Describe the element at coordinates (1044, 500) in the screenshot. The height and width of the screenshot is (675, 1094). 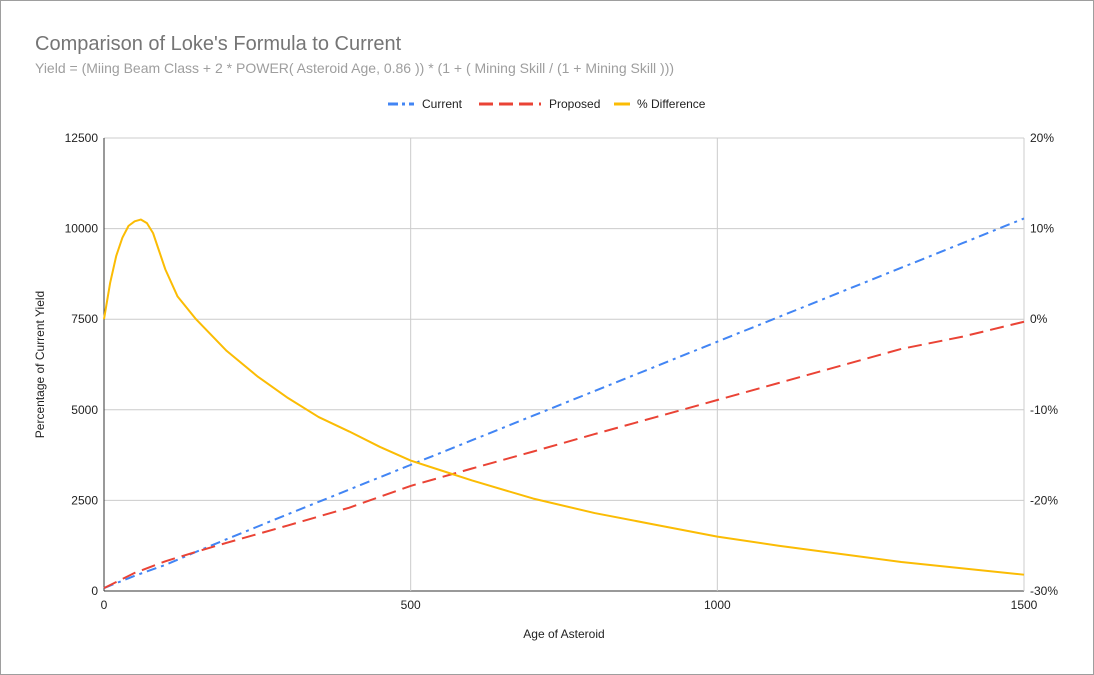
I see `y2-tick-label: -20%` at that location.